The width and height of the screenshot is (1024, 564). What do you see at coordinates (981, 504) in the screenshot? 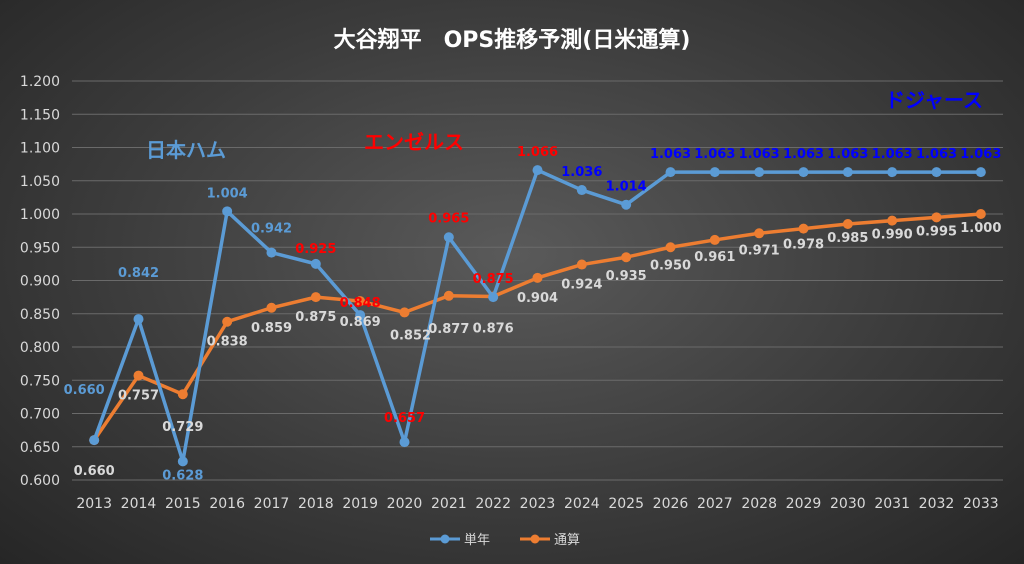
I see `x-tick-label: 2033` at bounding box center [981, 504].